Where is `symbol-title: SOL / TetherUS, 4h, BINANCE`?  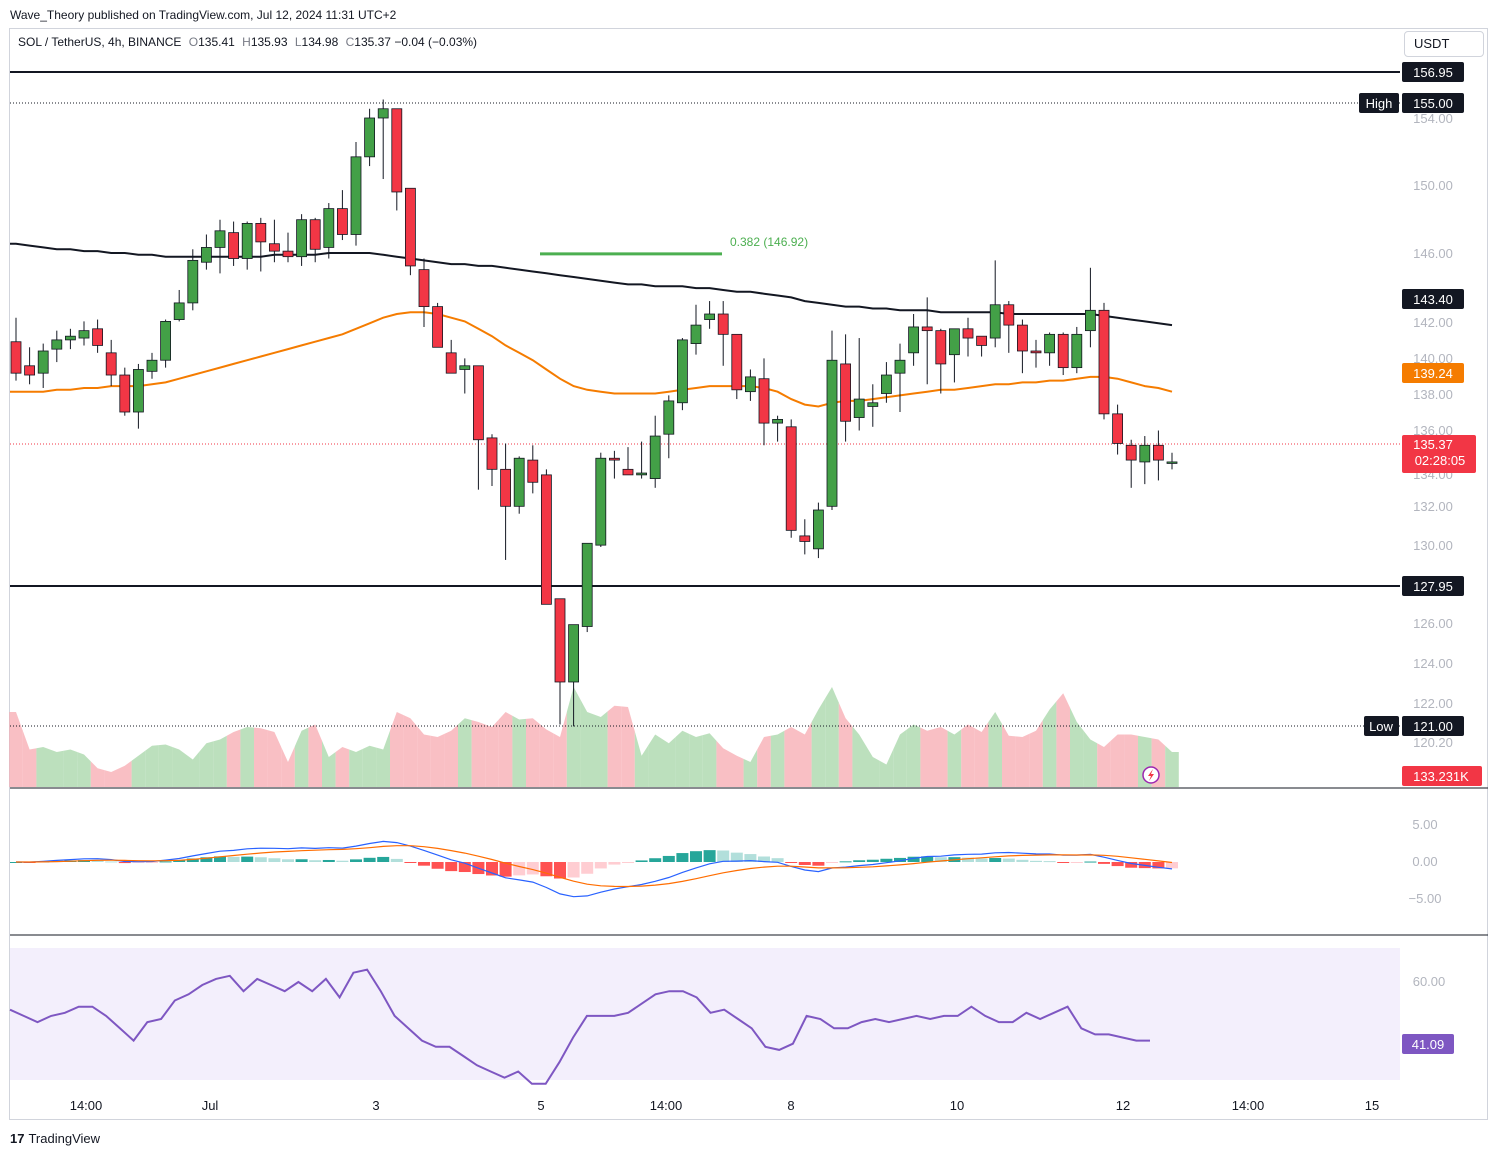
symbol-title: SOL / TetherUS, 4h, BINANCE is located at coordinates (100, 42).